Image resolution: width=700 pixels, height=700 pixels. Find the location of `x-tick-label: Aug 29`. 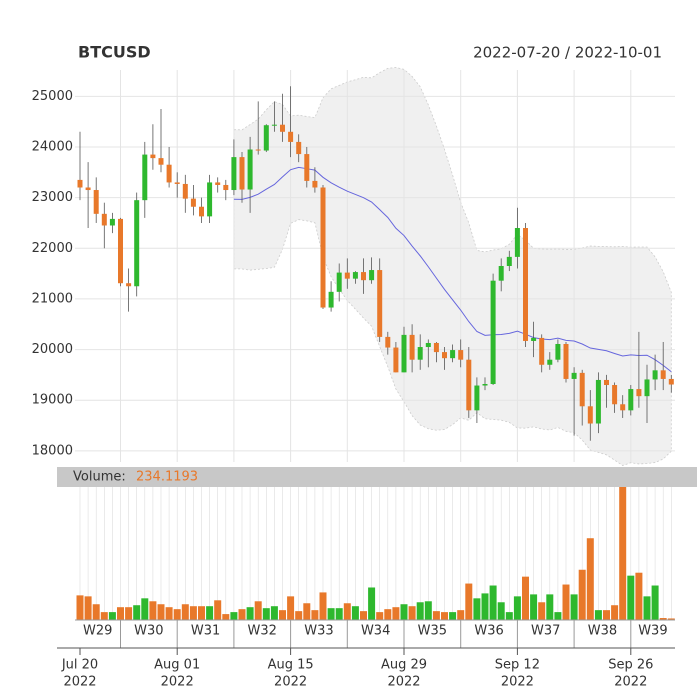

x-tick-label: Aug 29 is located at coordinates (404, 665).